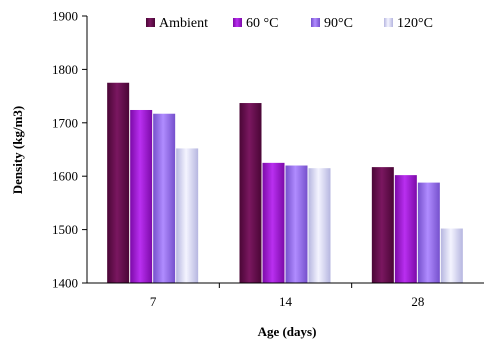 The width and height of the screenshot is (487, 341). I want to click on y-tick-label: 1800, so click(65, 69).